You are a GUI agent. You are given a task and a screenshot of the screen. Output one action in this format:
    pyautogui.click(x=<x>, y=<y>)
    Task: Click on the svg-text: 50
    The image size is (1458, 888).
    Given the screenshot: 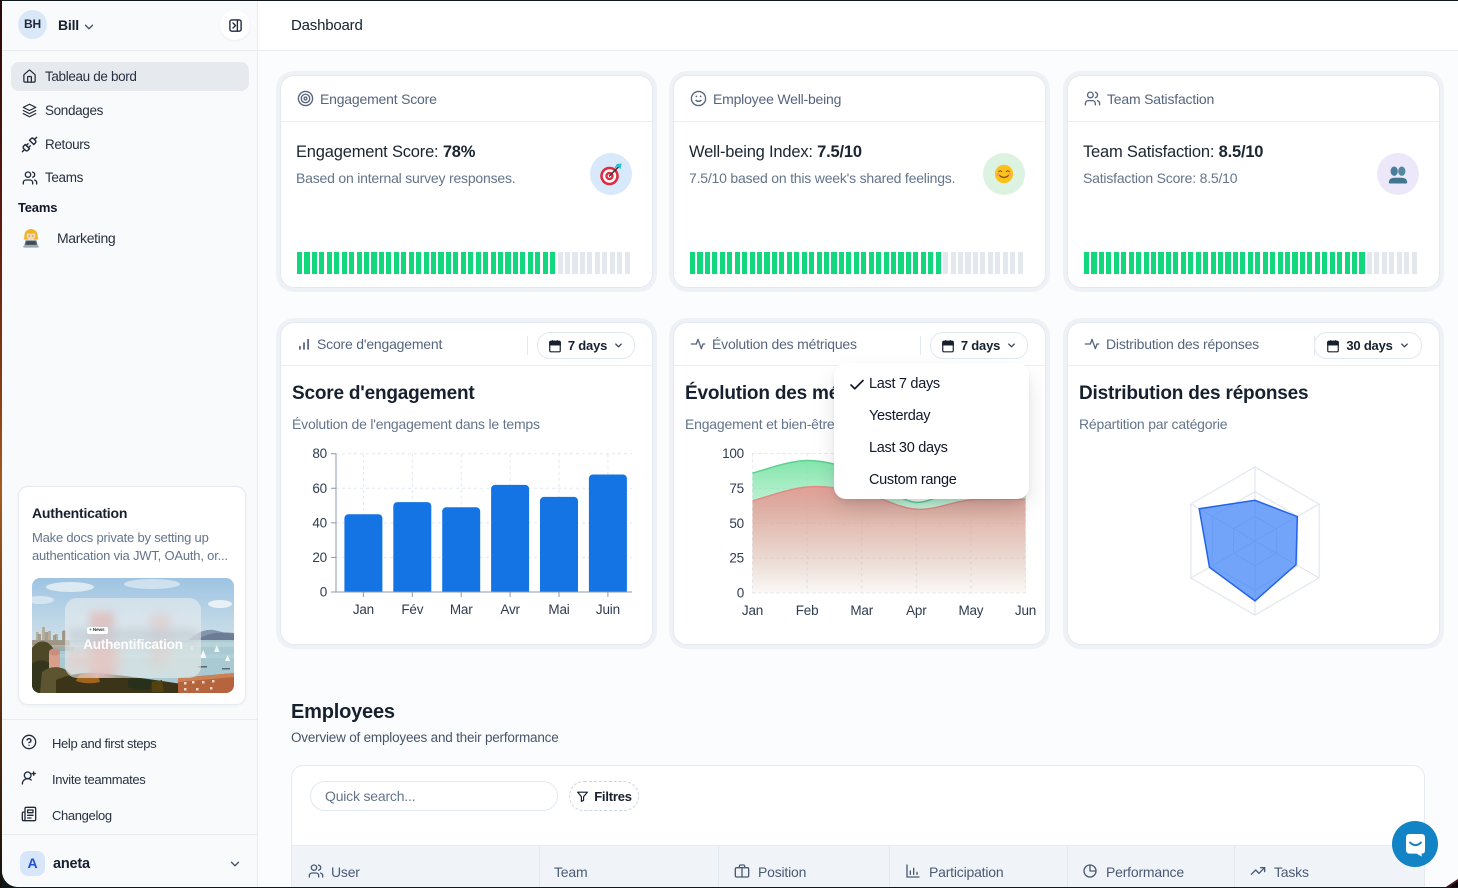 What is the action you would take?
    pyautogui.click(x=736, y=523)
    